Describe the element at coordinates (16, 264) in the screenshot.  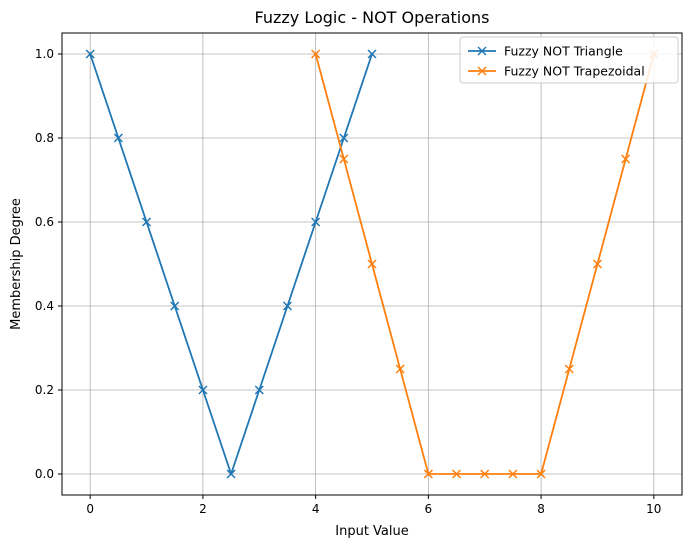
I see `y-axis-label: Membership Degree` at that location.